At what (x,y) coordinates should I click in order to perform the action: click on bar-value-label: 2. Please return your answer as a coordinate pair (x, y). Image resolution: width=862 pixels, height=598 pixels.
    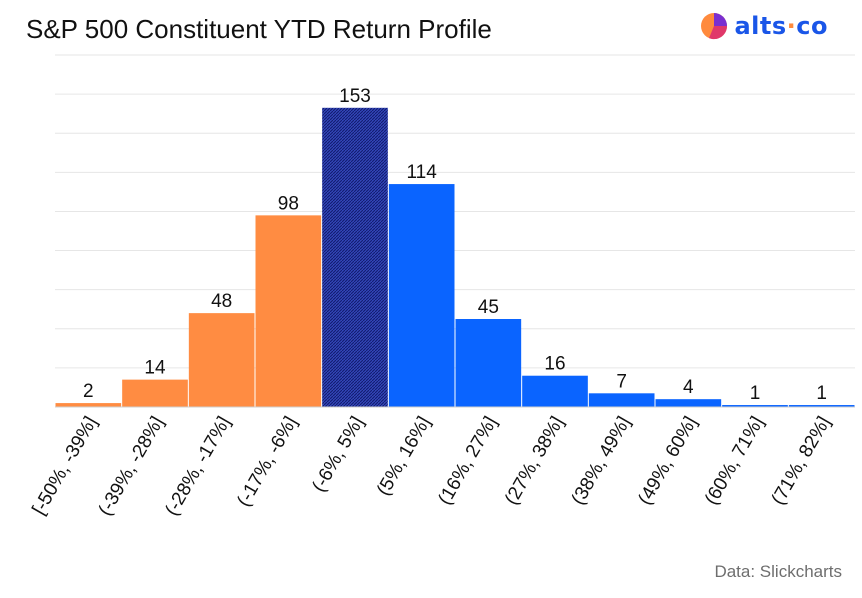
    Looking at the image, I should click on (88, 391).